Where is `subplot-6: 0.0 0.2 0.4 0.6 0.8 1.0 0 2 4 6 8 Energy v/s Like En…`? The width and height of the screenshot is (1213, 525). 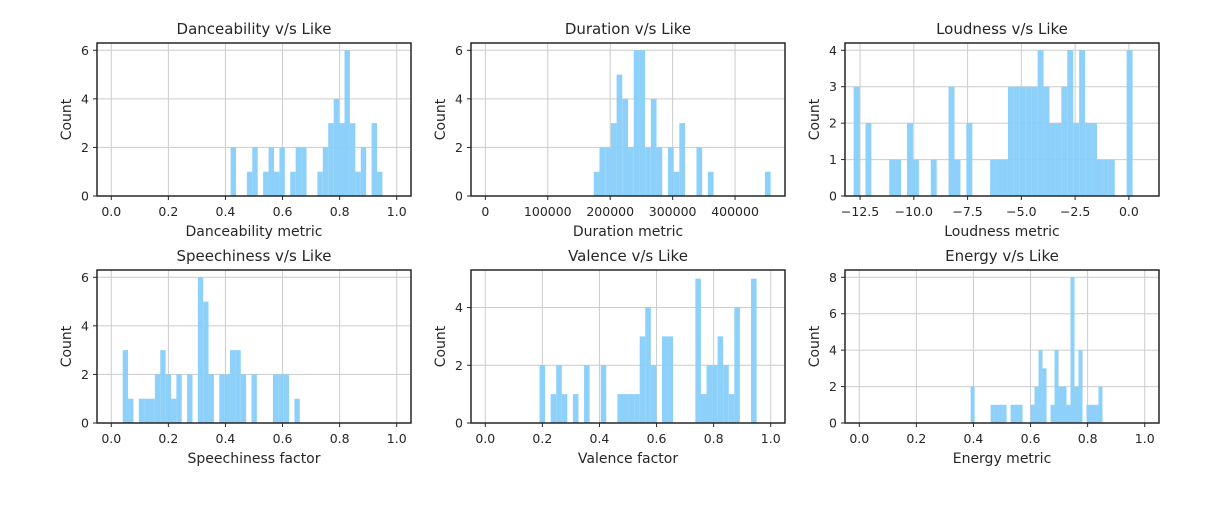 subplot-6: 0.0 0.2 0.4 0.6 0.8 1.0 0 2 4 6 8 Energy v/s Like En… is located at coordinates (983, 357).